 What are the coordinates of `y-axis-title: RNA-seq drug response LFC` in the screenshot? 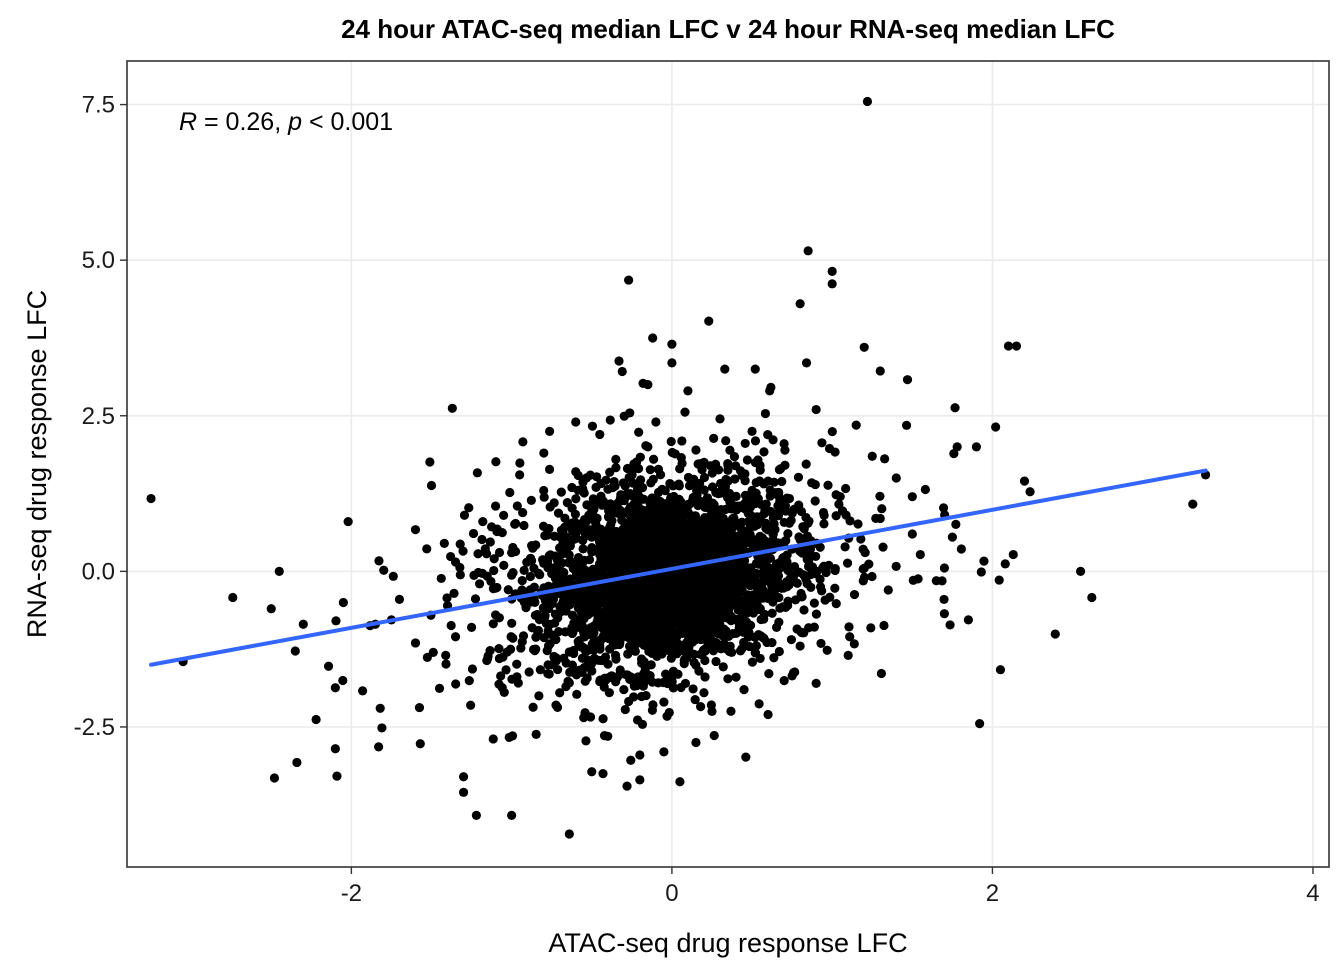 It's located at (37, 464).